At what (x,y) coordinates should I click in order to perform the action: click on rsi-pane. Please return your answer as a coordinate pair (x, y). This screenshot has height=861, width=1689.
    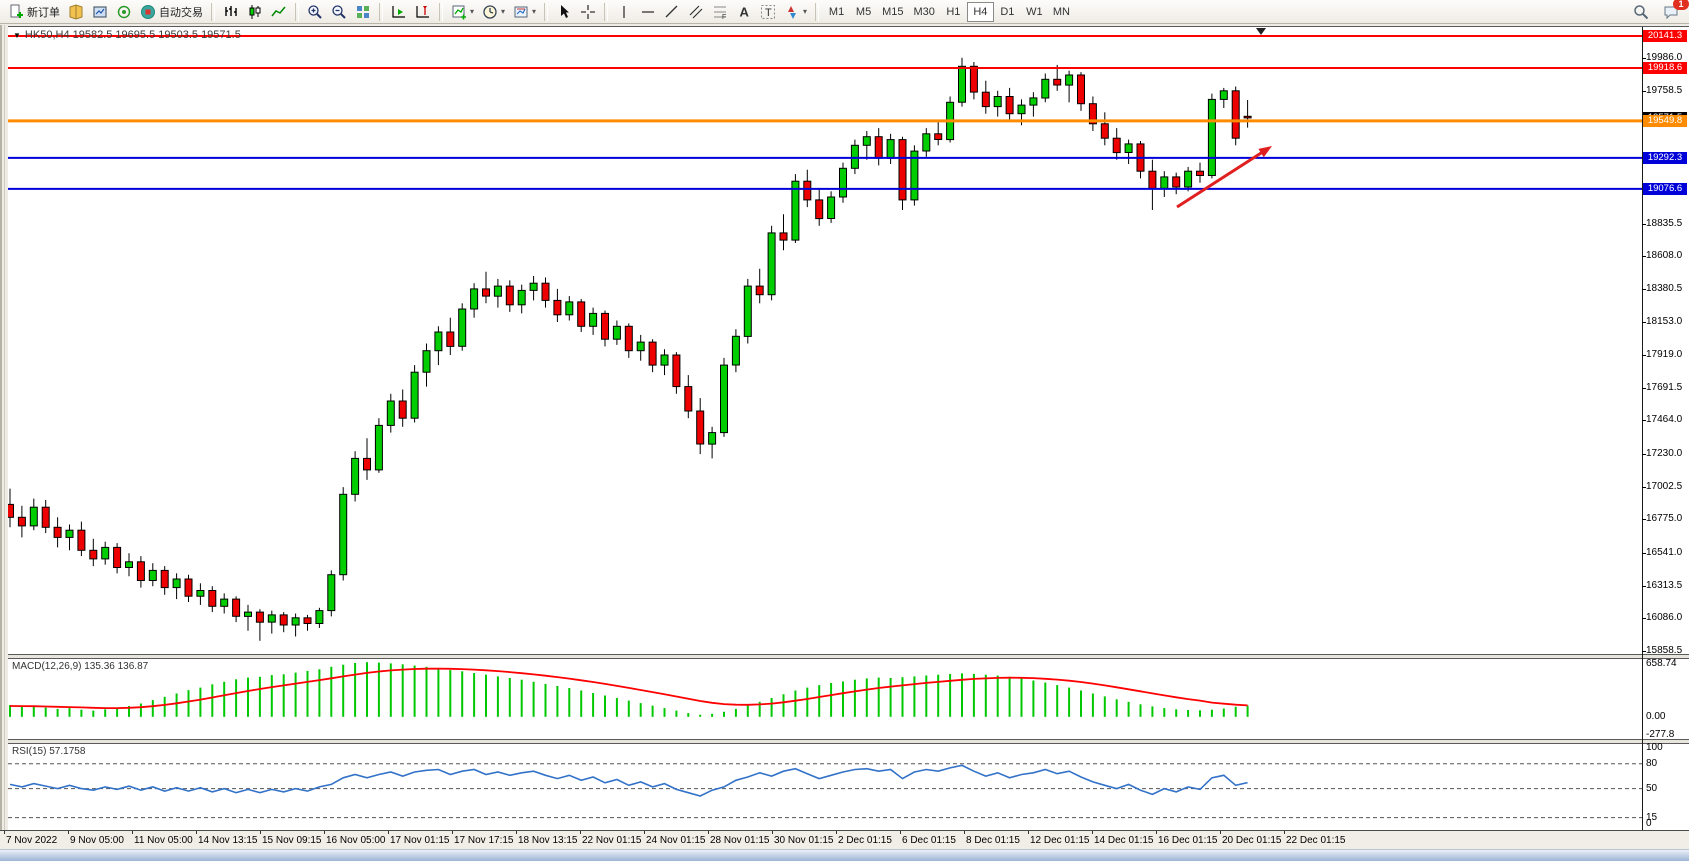
    Looking at the image, I should click on (825, 786).